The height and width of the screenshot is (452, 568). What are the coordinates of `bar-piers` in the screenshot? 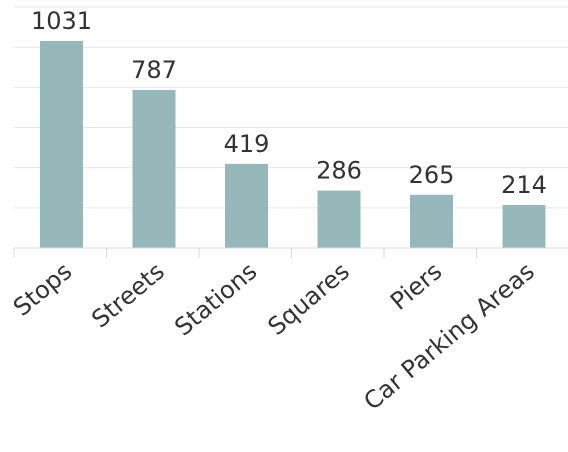 It's located at (431, 221).